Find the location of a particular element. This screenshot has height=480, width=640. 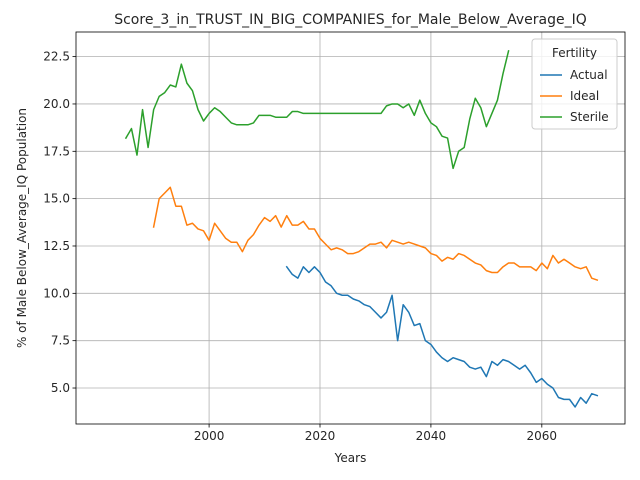

legend-title: Fertility is located at coordinates (574, 53).